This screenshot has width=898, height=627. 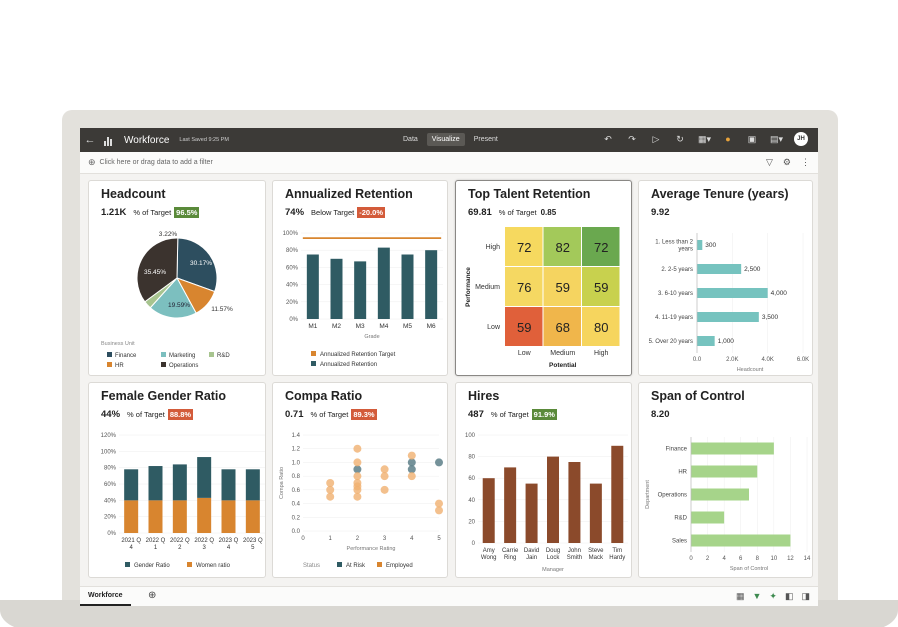 I want to click on preview-icon: ▣, so click(x=752, y=138).